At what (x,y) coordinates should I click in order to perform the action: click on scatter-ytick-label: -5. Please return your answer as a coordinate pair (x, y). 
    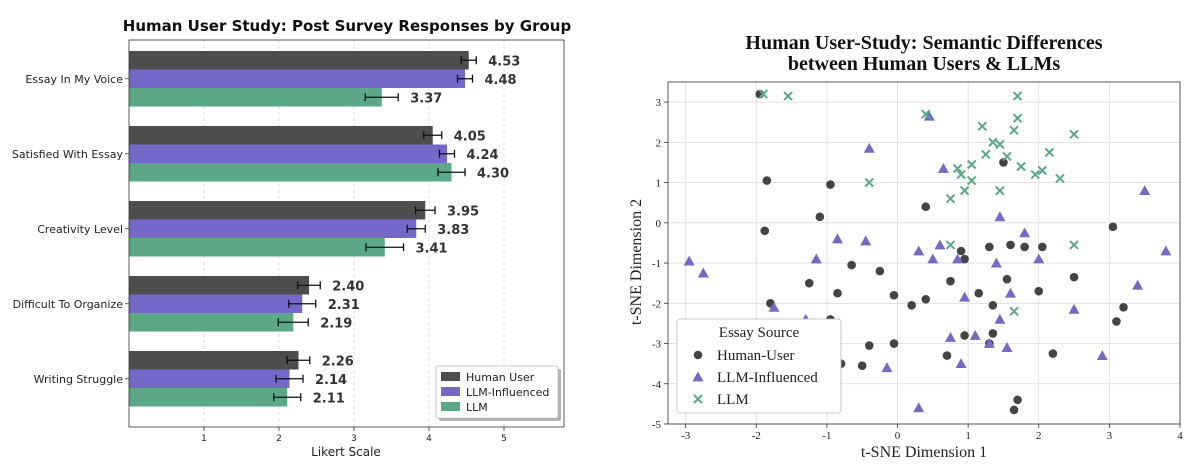
    Looking at the image, I should click on (657, 425).